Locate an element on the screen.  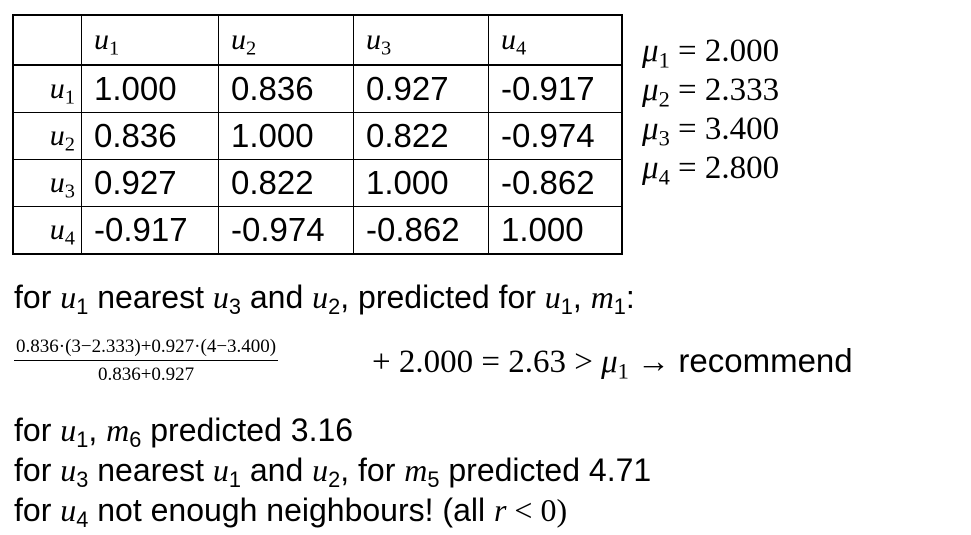
column-header-u4: u4 is located at coordinates (555, 40).